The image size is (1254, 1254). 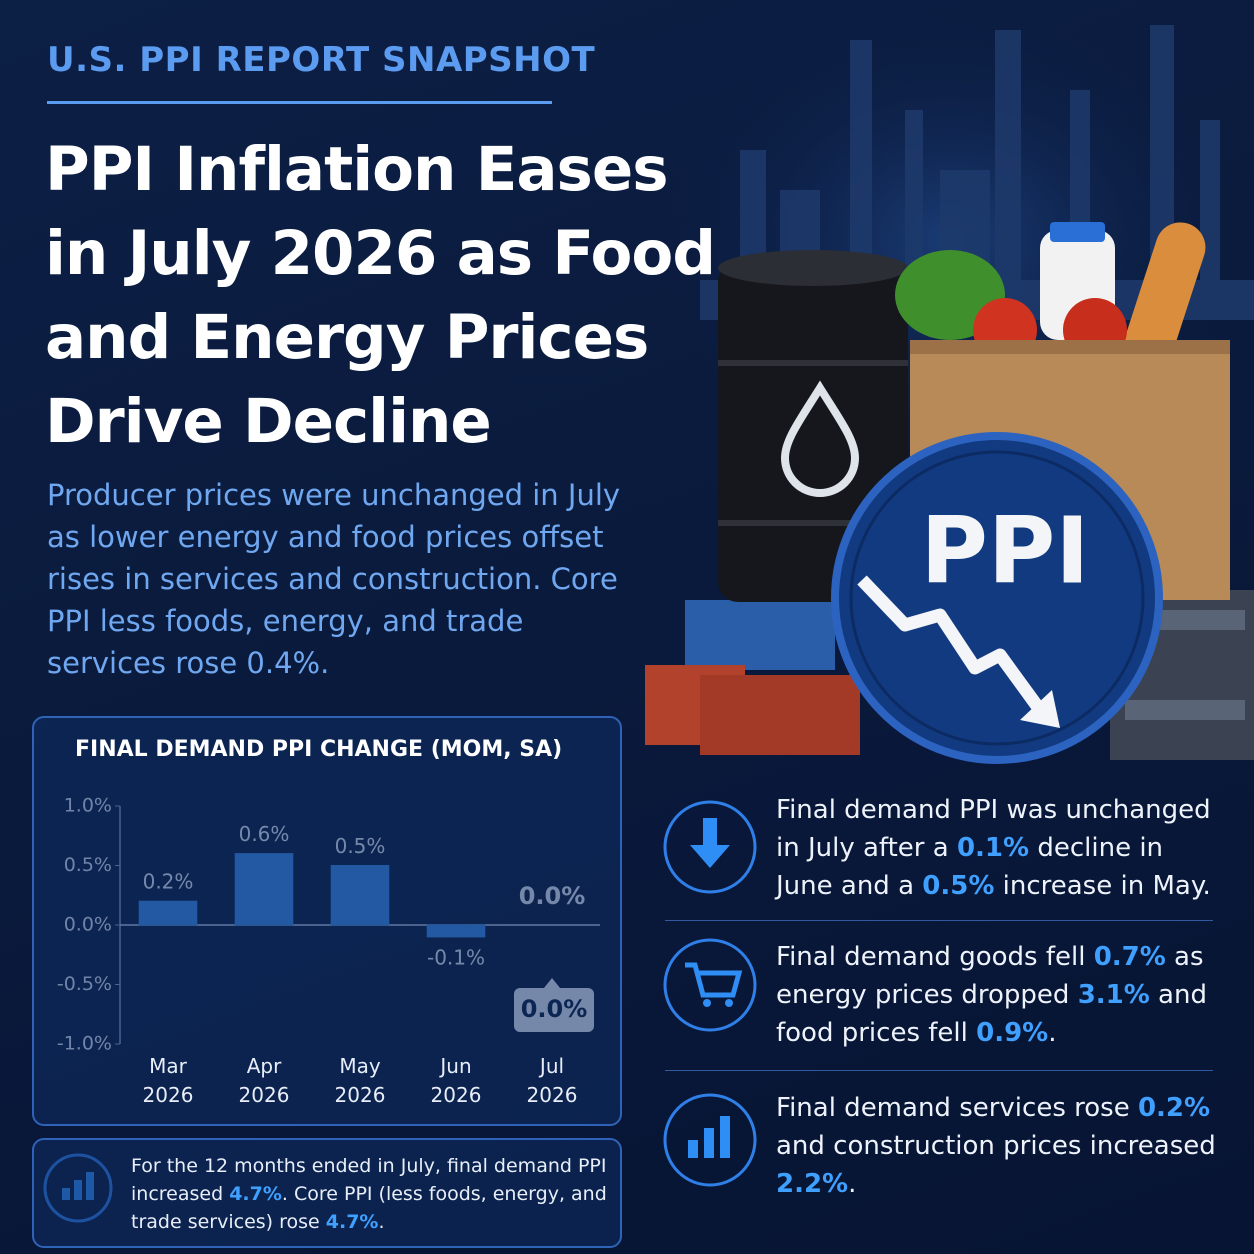 What do you see at coordinates (991, 1014) in the screenshot?
I see `text: and food prices fell` at bounding box center [991, 1014].